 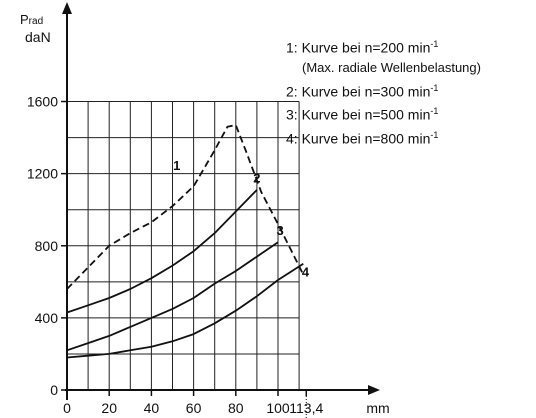 What do you see at coordinates (67, 408) in the screenshot?
I see `x-tick-label: 0` at bounding box center [67, 408].